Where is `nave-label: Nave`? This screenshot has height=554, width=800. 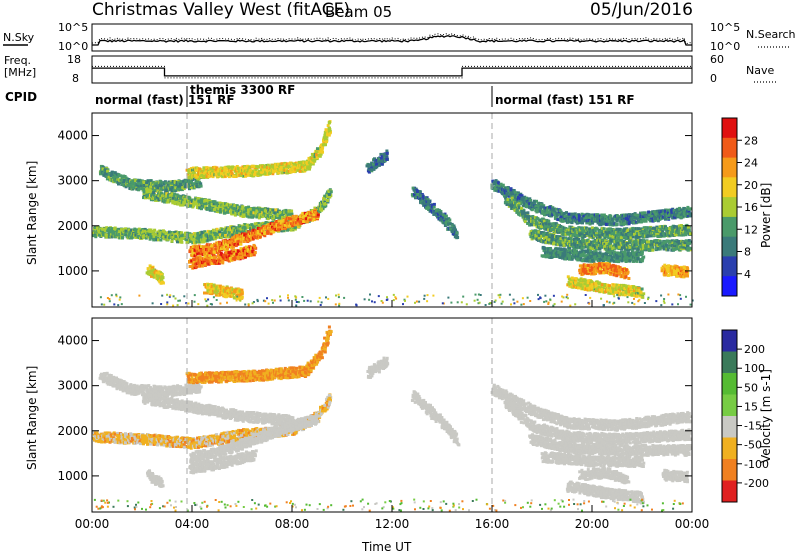
nave-label: Nave is located at coordinates (760, 70).